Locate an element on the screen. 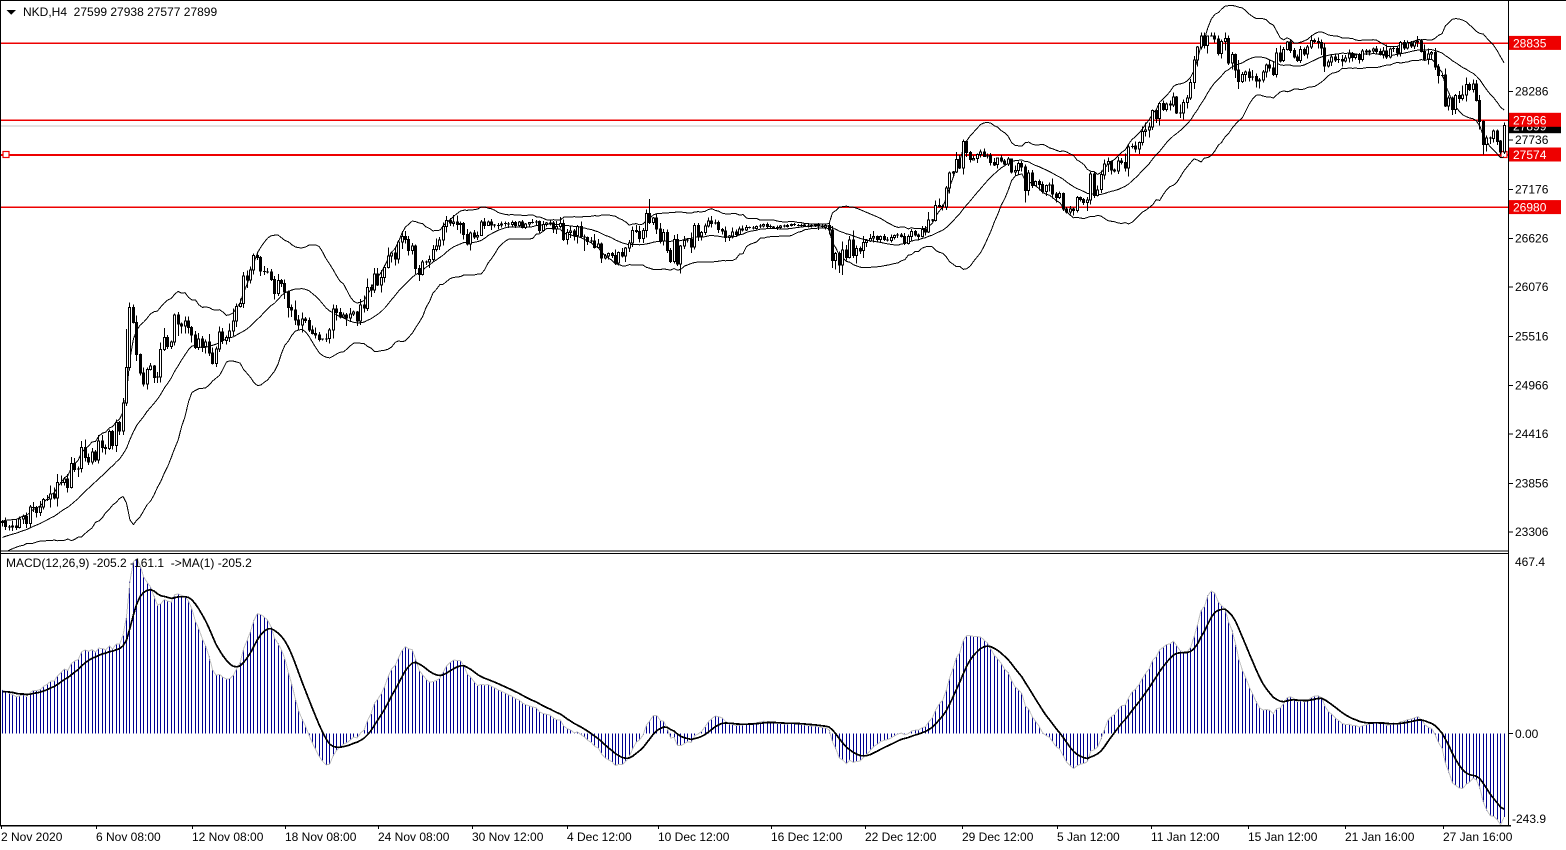 This screenshot has height=850, width=1566. svg-text: 5 Jan 12:00 is located at coordinates (1088, 837).